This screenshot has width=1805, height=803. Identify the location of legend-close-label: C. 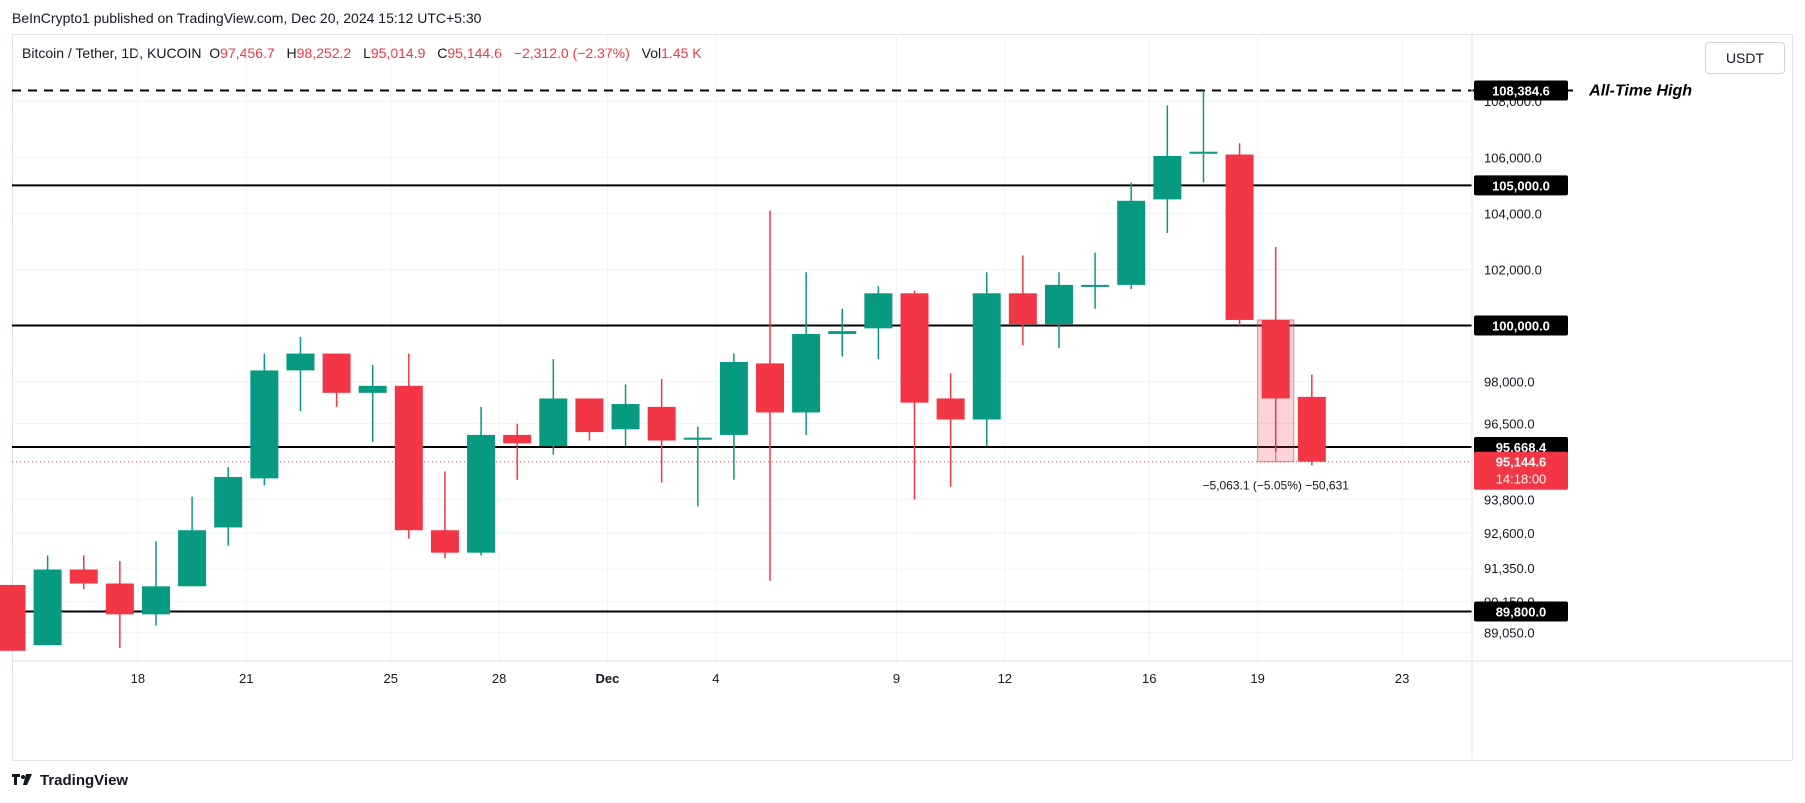
(442, 53).